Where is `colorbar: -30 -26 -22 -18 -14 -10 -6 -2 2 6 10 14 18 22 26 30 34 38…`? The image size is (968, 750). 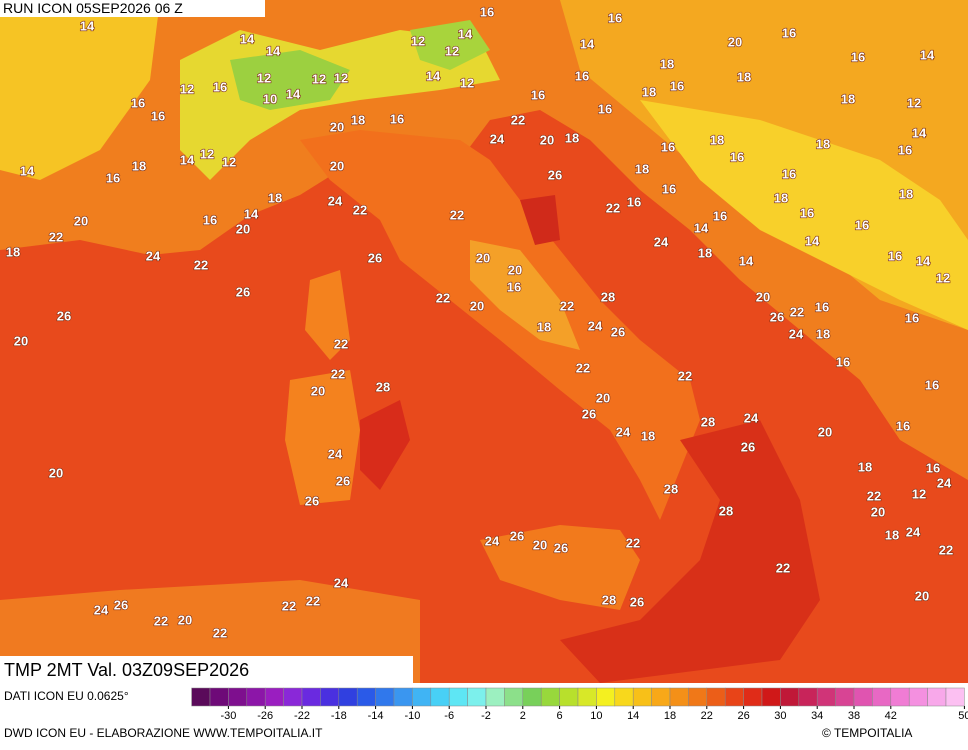 colorbar: -30 -26 -22 -18 -14 -10 -6 -2 2 6 10 14 18 22 26 30 34 38… is located at coordinates (579, 704).